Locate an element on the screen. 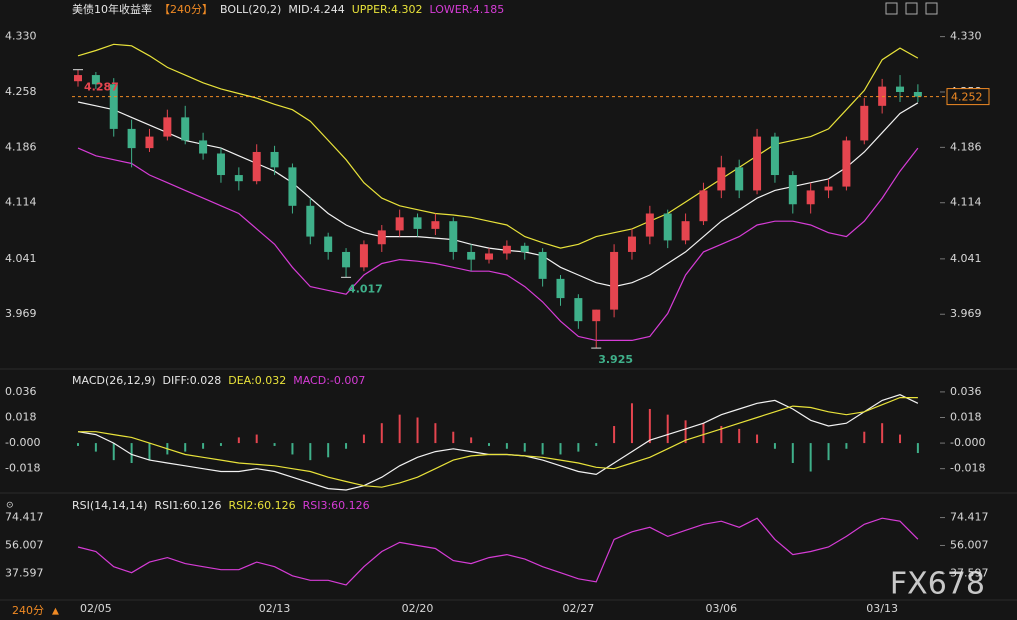  legend-item: RSI(14,14,14) is located at coordinates (109, 505).